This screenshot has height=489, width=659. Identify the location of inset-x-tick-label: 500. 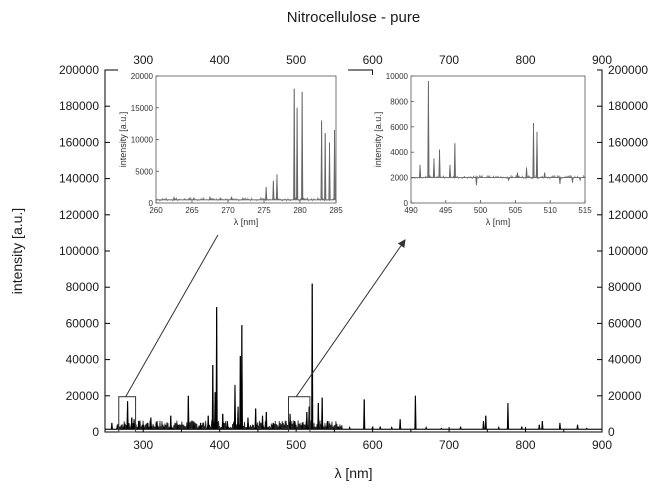
(481, 210).